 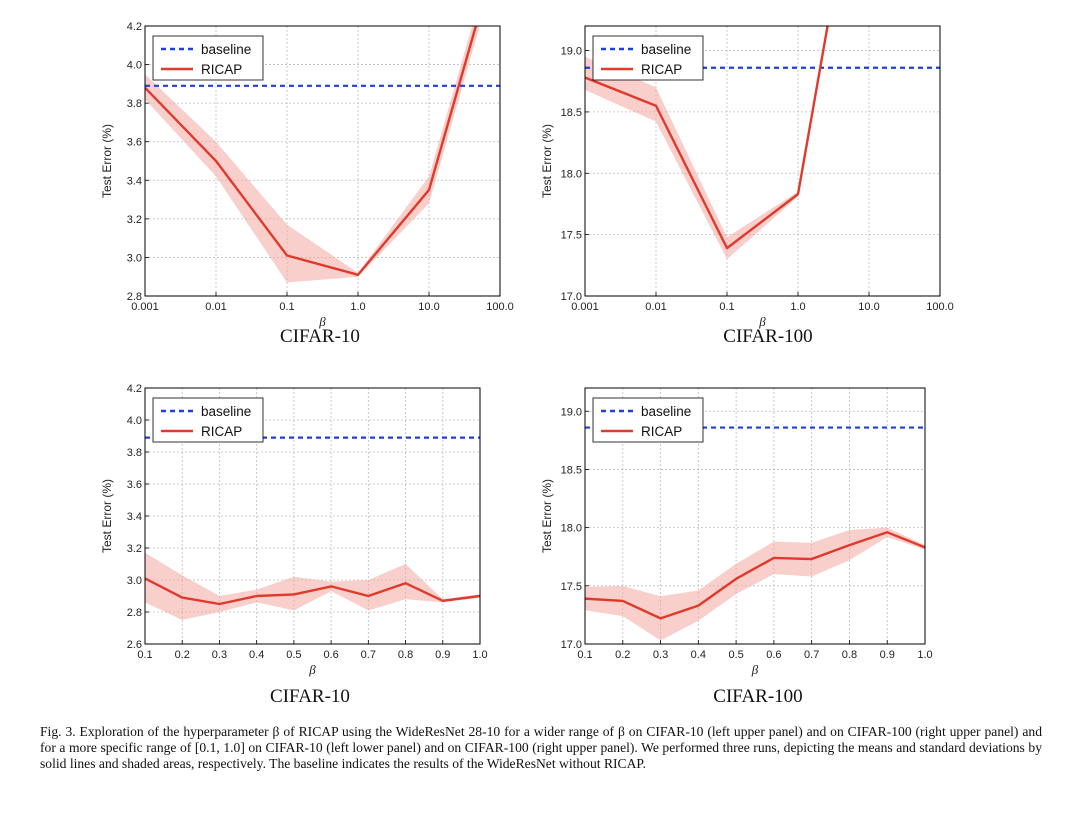 What do you see at coordinates (320, 336) in the screenshot?
I see `panel-title-cifar10-wide: CIFAR-10` at bounding box center [320, 336].